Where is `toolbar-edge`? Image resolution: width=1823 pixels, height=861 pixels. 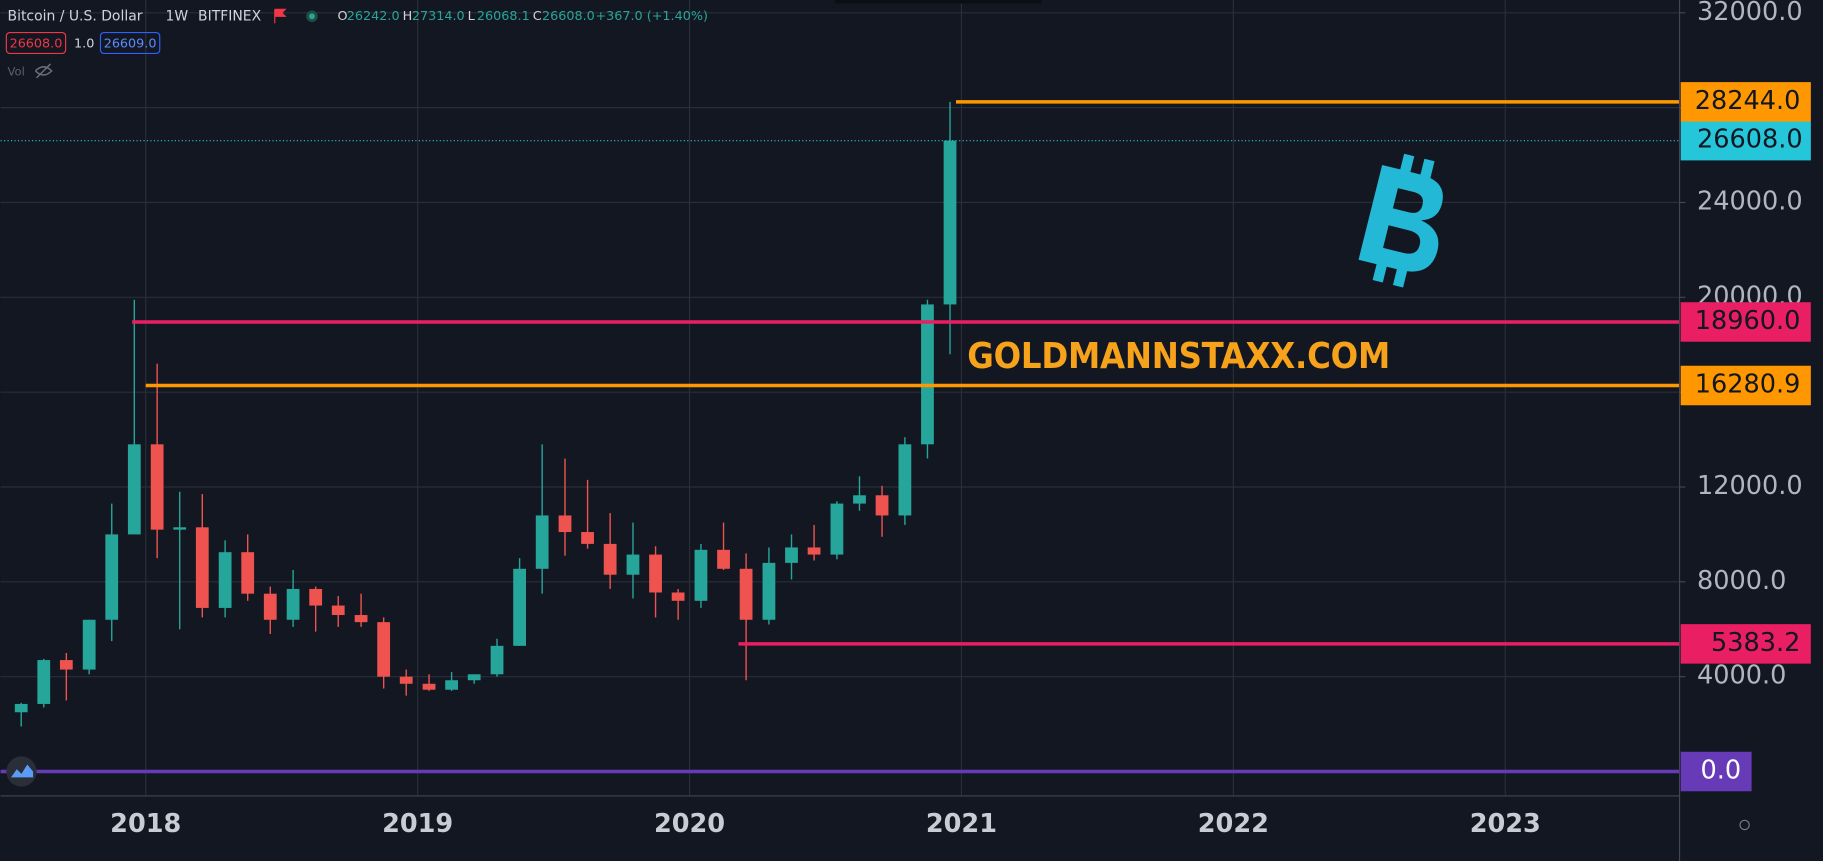
toolbar-edge is located at coordinates (938, 2).